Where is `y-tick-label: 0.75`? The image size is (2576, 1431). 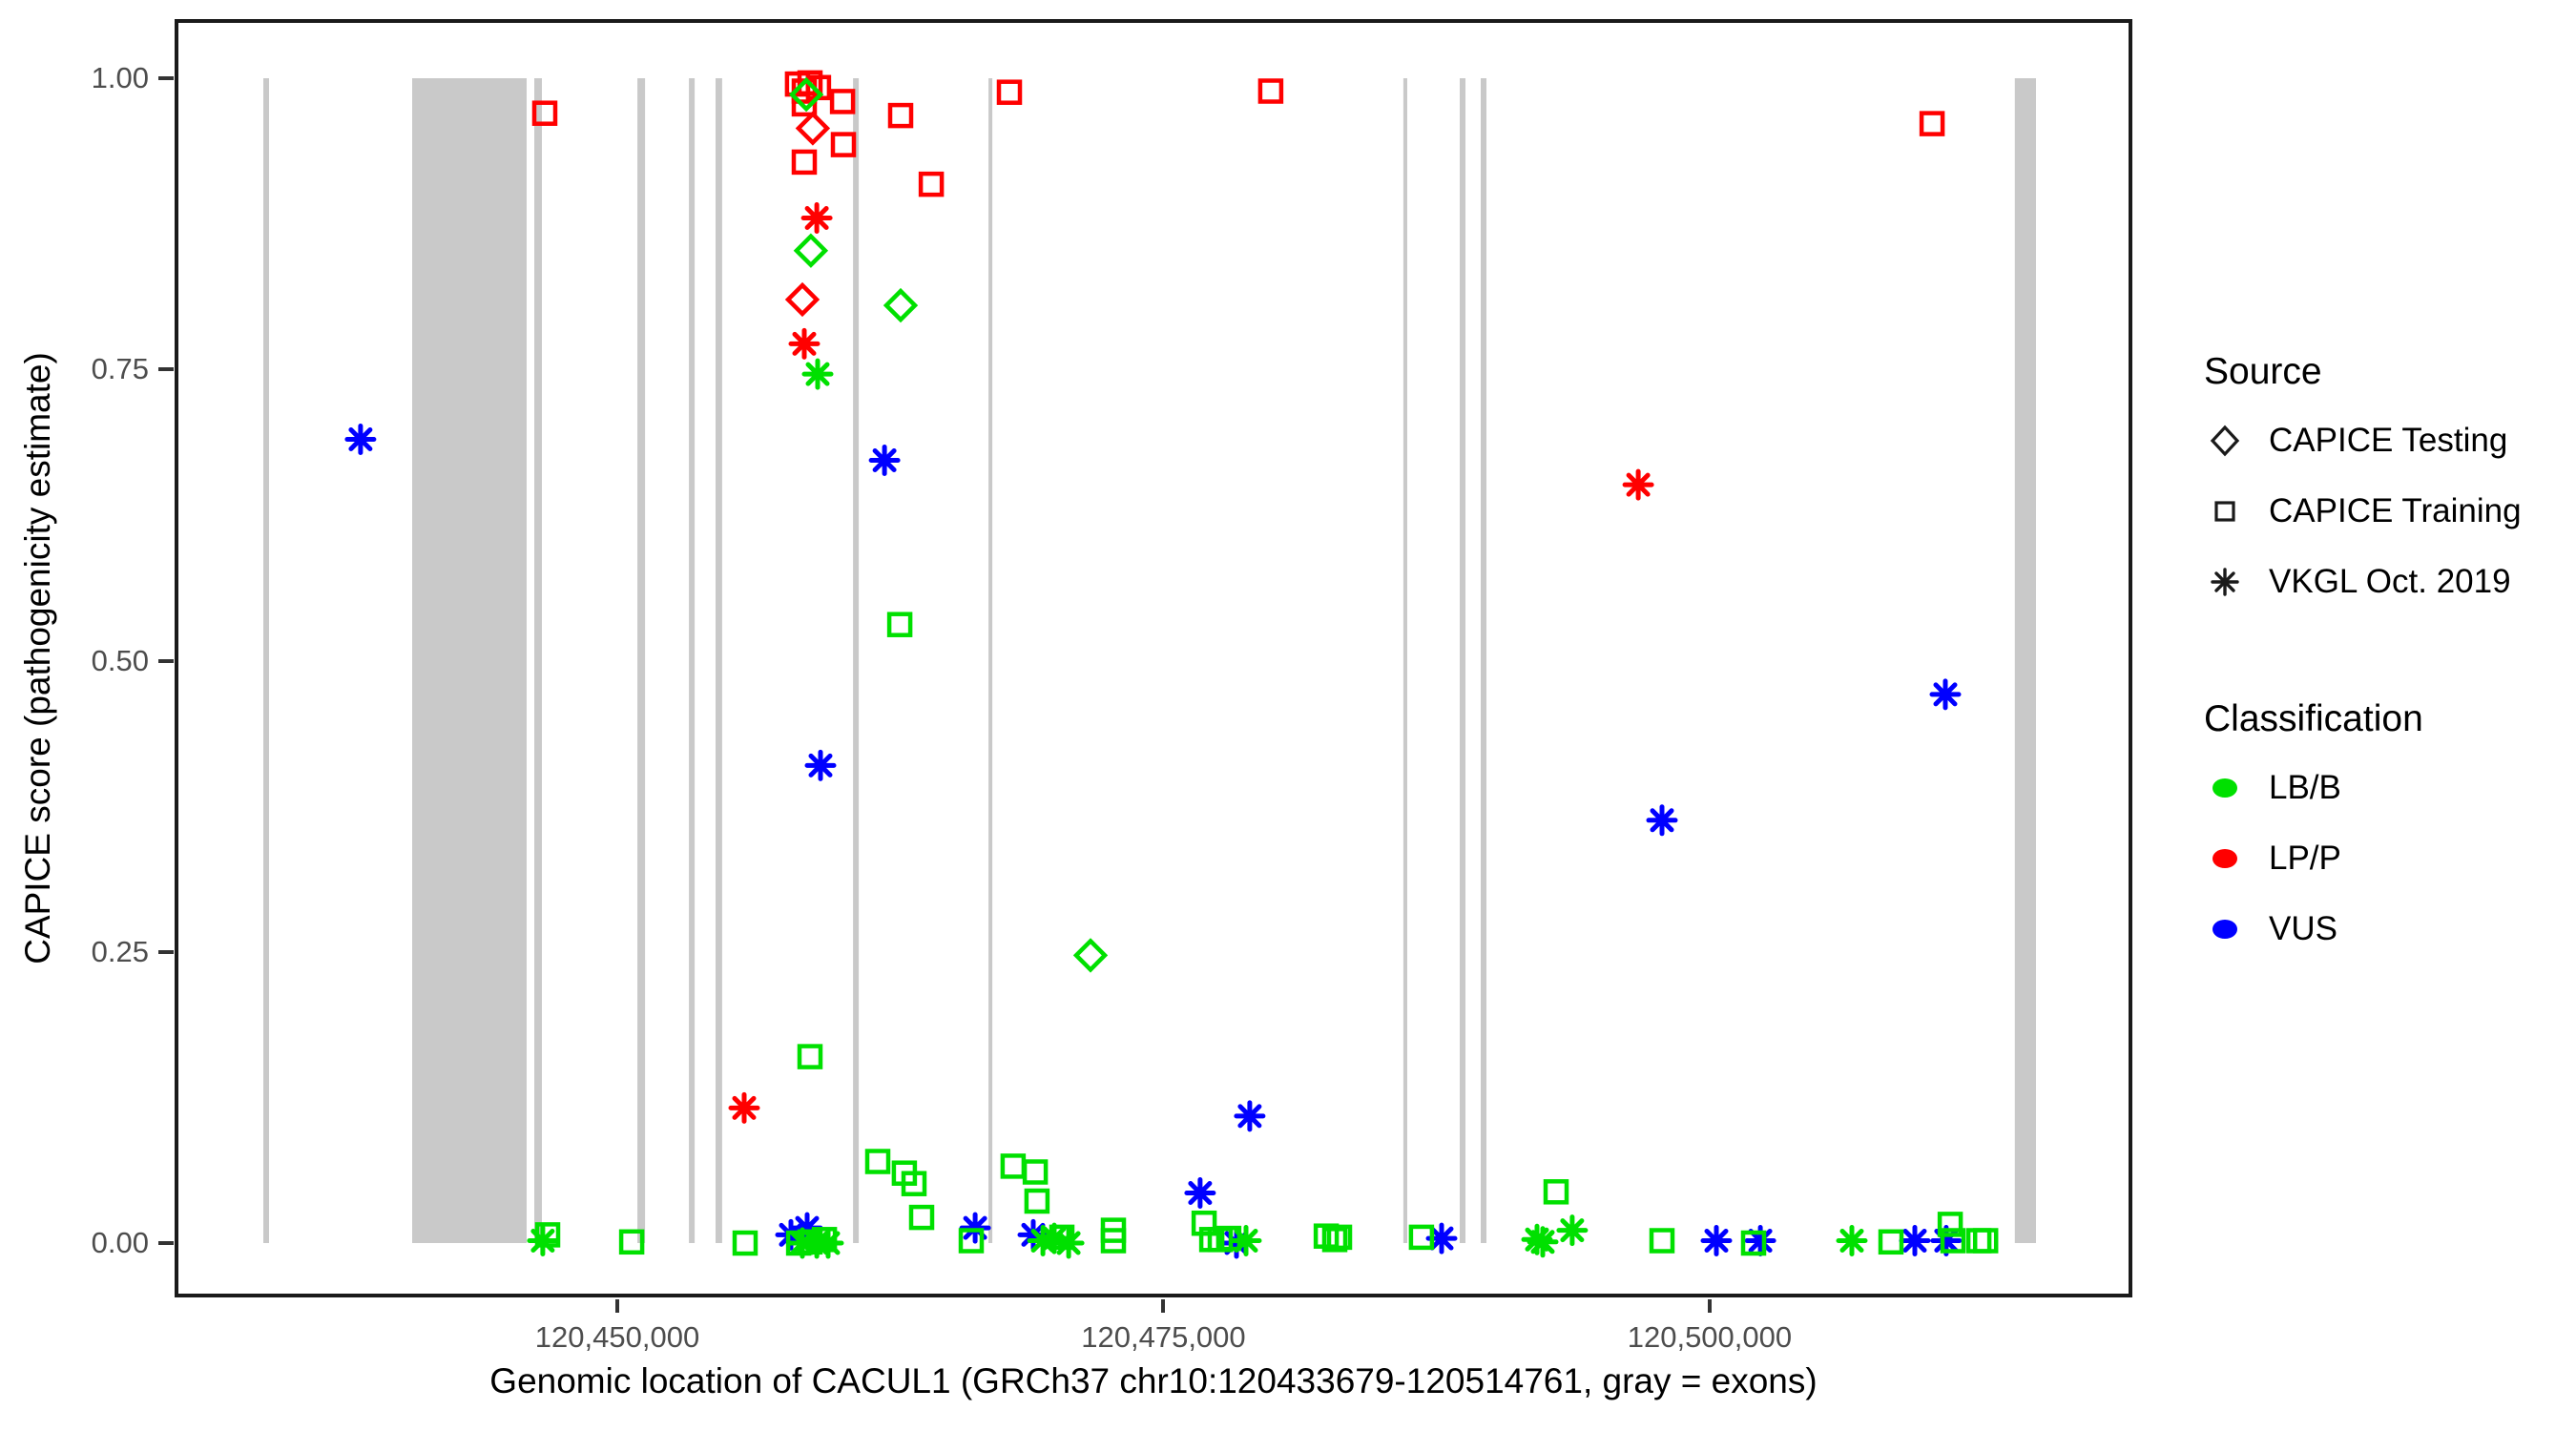
y-tick-label: 0.75 is located at coordinates (120, 369).